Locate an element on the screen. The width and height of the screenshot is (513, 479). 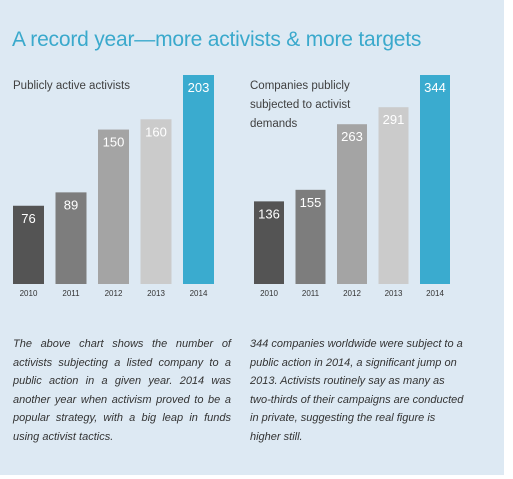
bar-value-label-2010: 76 is located at coordinates (28, 218).